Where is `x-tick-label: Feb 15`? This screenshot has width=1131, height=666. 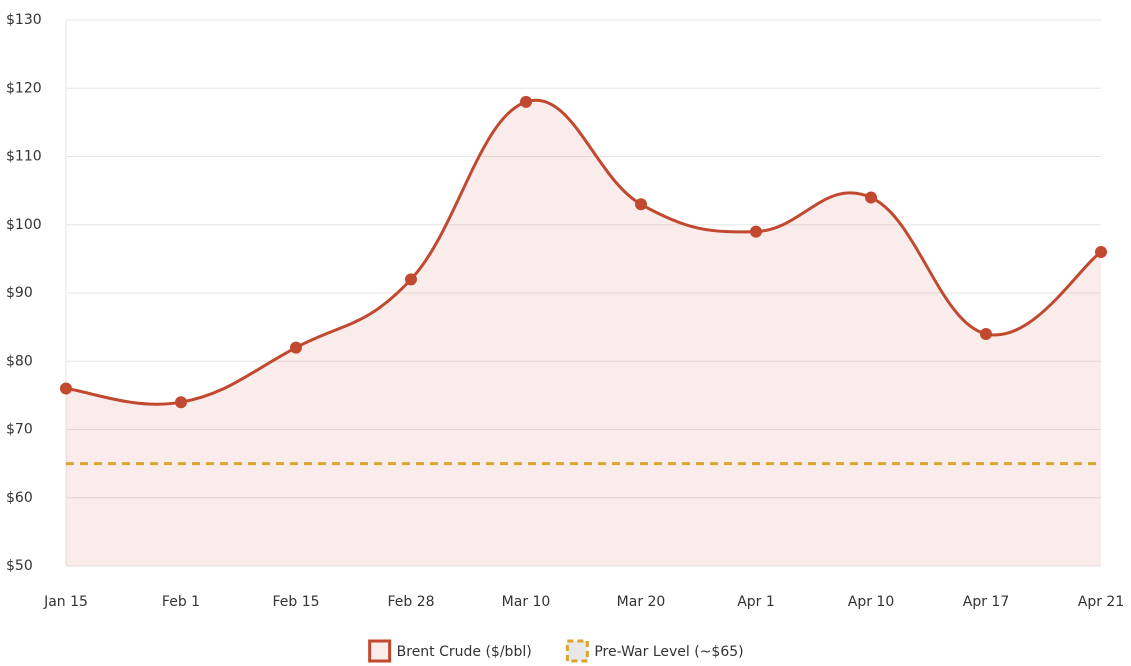
x-tick-label: Feb 15 is located at coordinates (295, 602).